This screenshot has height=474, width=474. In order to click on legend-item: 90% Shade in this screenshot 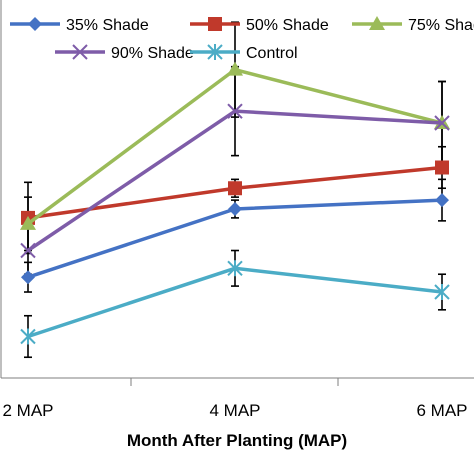, I will do `click(124, 53)`.